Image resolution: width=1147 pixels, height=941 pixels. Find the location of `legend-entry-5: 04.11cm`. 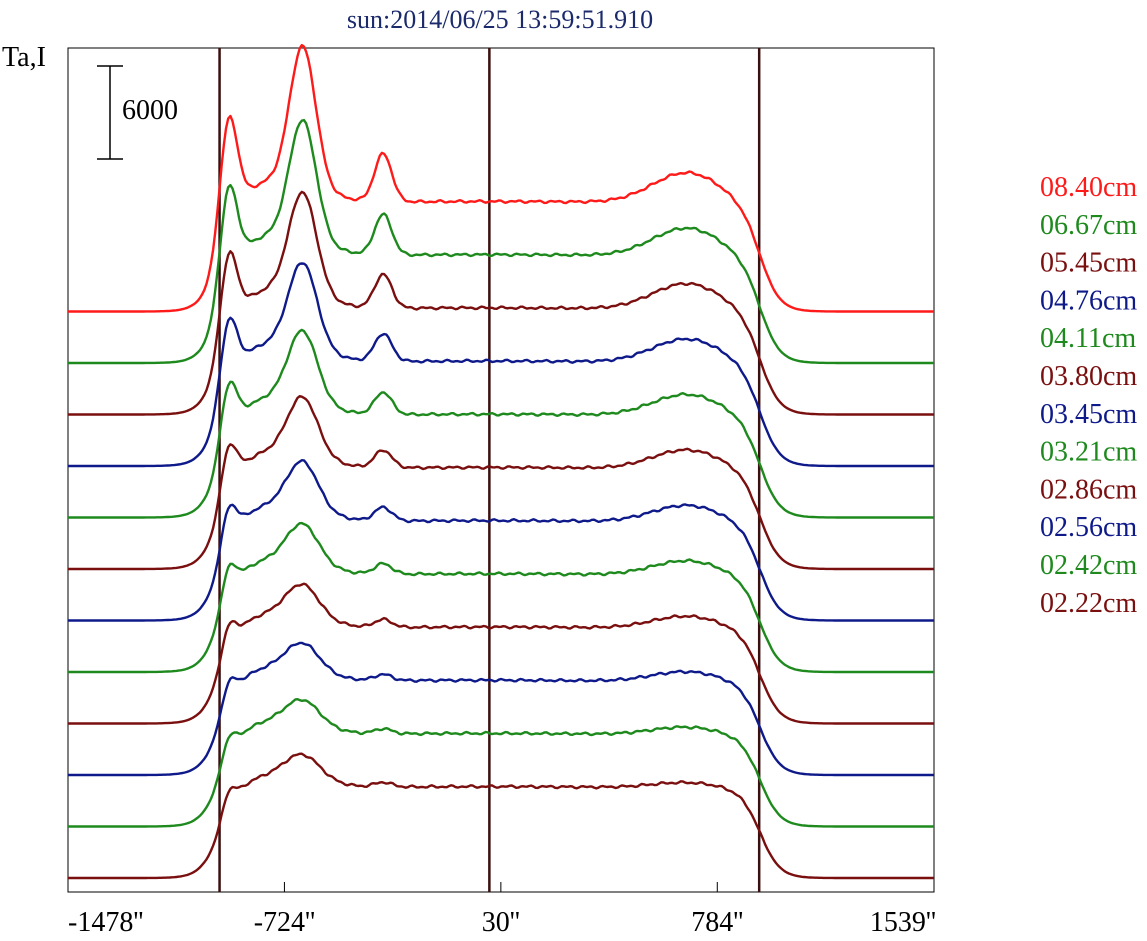

legend-entry-5: 04.11cm is located at coordinates (1088, 338).